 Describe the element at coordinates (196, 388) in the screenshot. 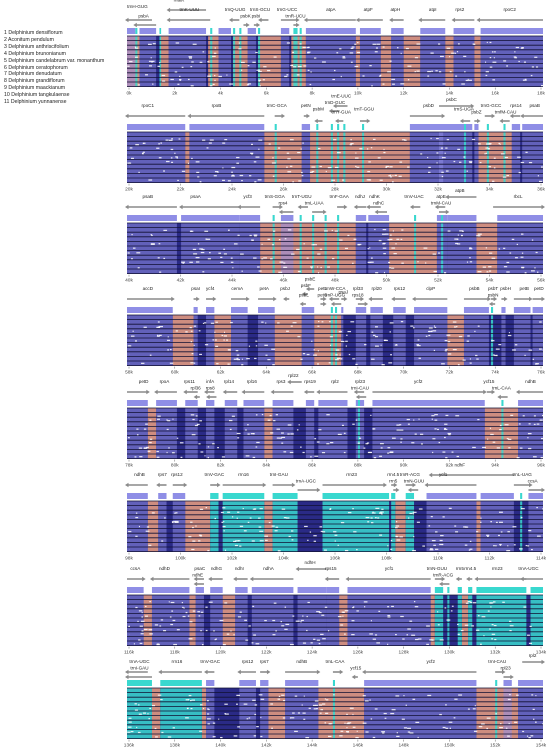

I see `gene-label: rpl36` at that location.